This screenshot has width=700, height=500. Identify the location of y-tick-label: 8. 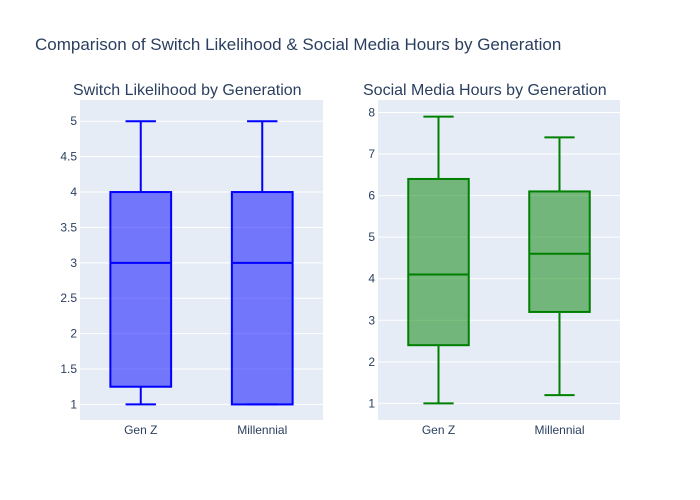
(371, 112).